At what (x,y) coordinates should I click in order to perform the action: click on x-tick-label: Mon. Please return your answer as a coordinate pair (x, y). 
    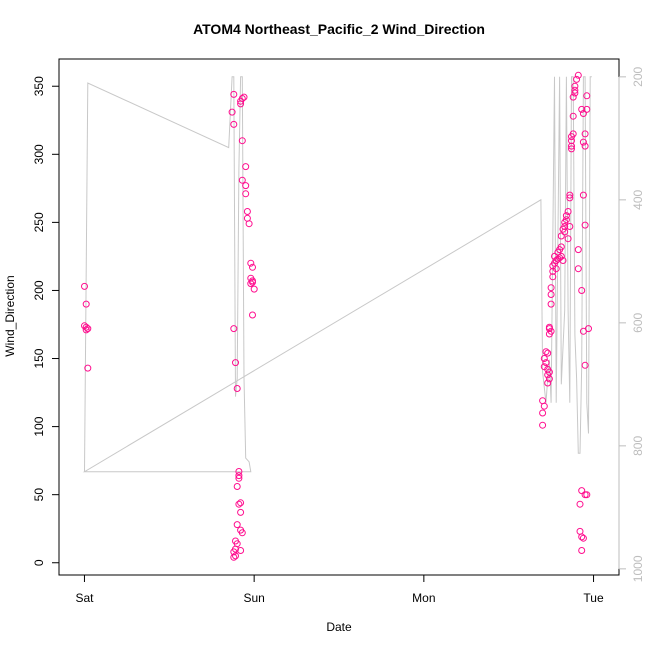
    Looking at the image, I should click on (423, 598).